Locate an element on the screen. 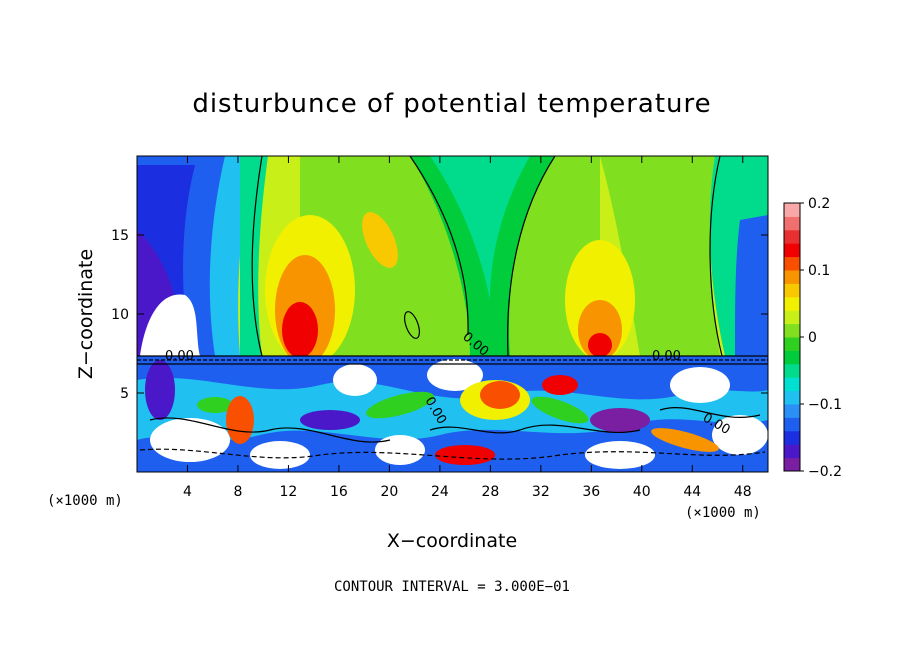 The width and height of the screenshot is (904, 654). x-tick-label: 4 is located at coordinates (187, 492).